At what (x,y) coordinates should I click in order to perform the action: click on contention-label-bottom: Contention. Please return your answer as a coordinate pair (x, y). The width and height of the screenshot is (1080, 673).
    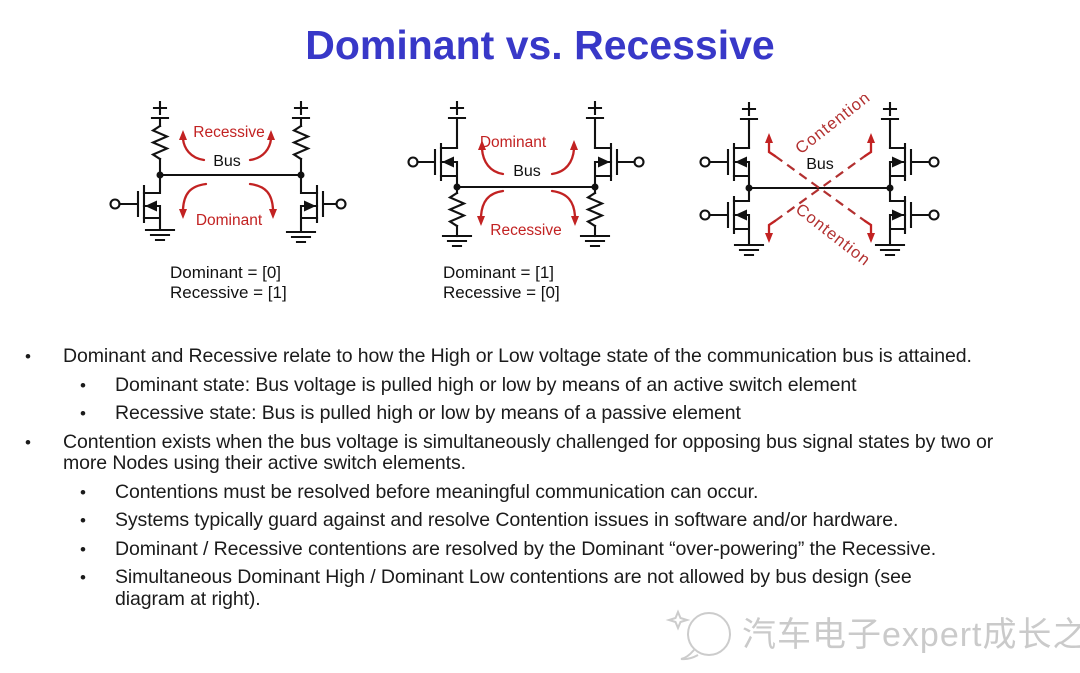
    Looking at the image, I should click on (833, 234).